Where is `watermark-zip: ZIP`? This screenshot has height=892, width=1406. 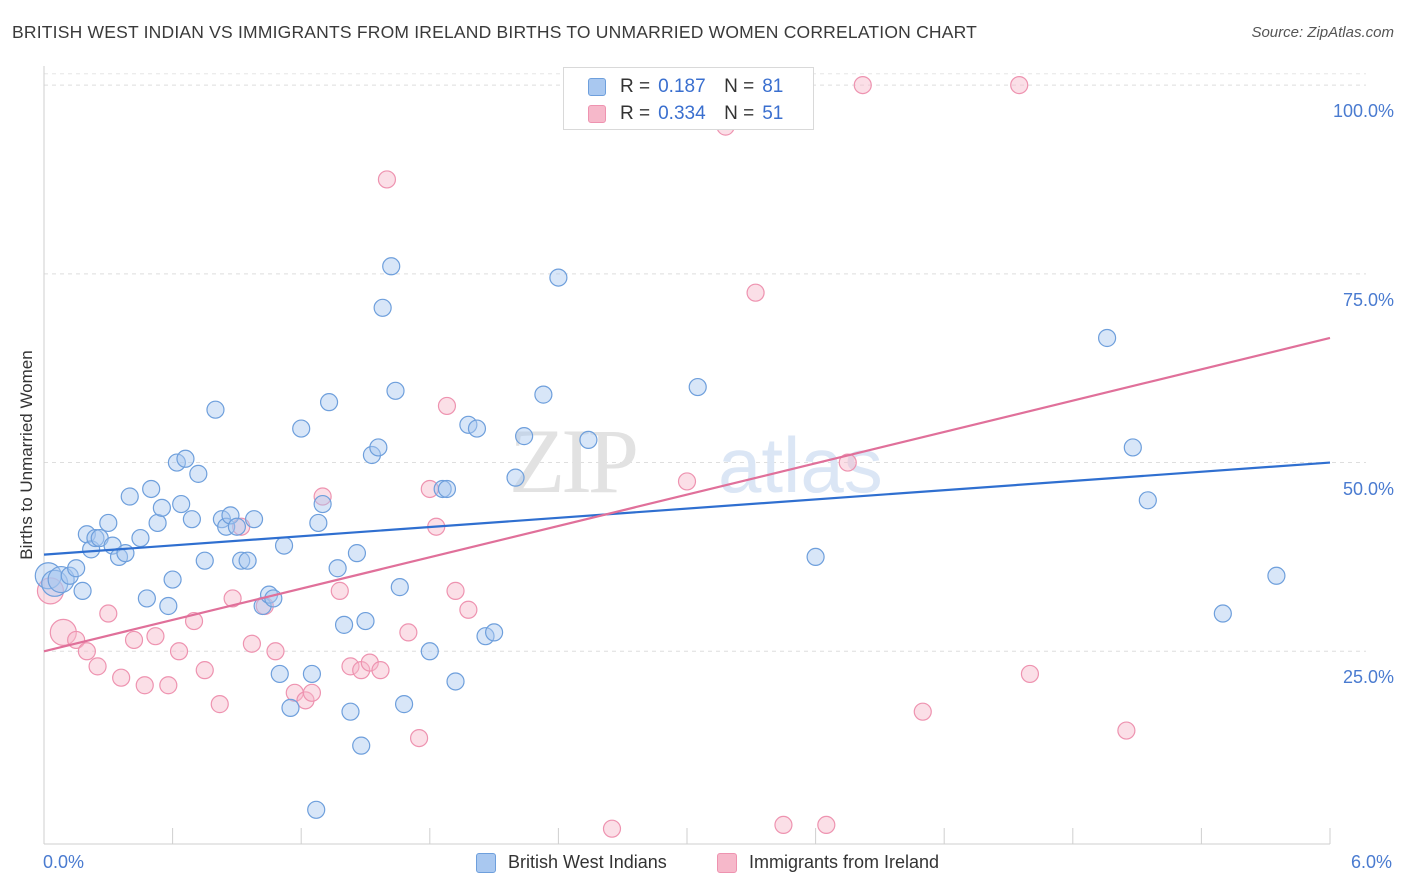 watermark-zip: ZIP is located at coordinates (572, 461).